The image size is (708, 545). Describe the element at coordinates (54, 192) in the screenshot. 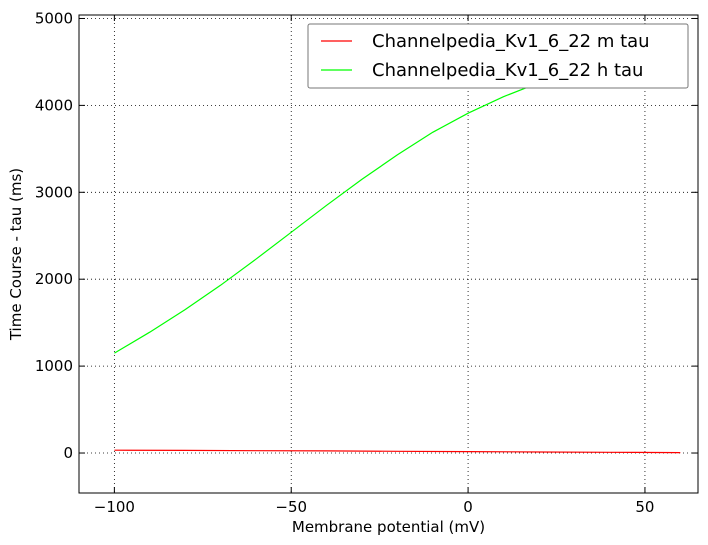

I see `y-tick-label: 3000` at that location.